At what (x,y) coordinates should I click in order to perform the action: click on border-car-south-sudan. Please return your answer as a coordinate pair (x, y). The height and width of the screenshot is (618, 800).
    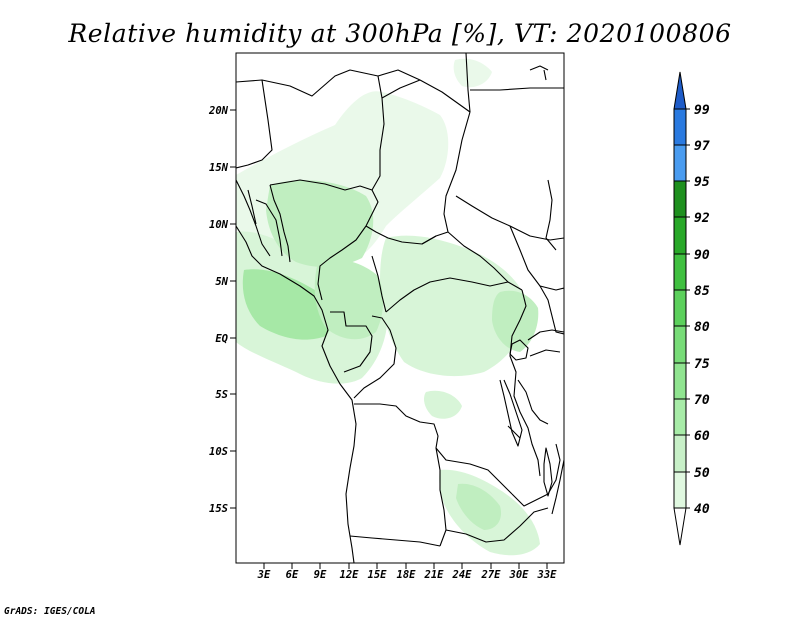
    Looking at the image, I should click on (478, 257).